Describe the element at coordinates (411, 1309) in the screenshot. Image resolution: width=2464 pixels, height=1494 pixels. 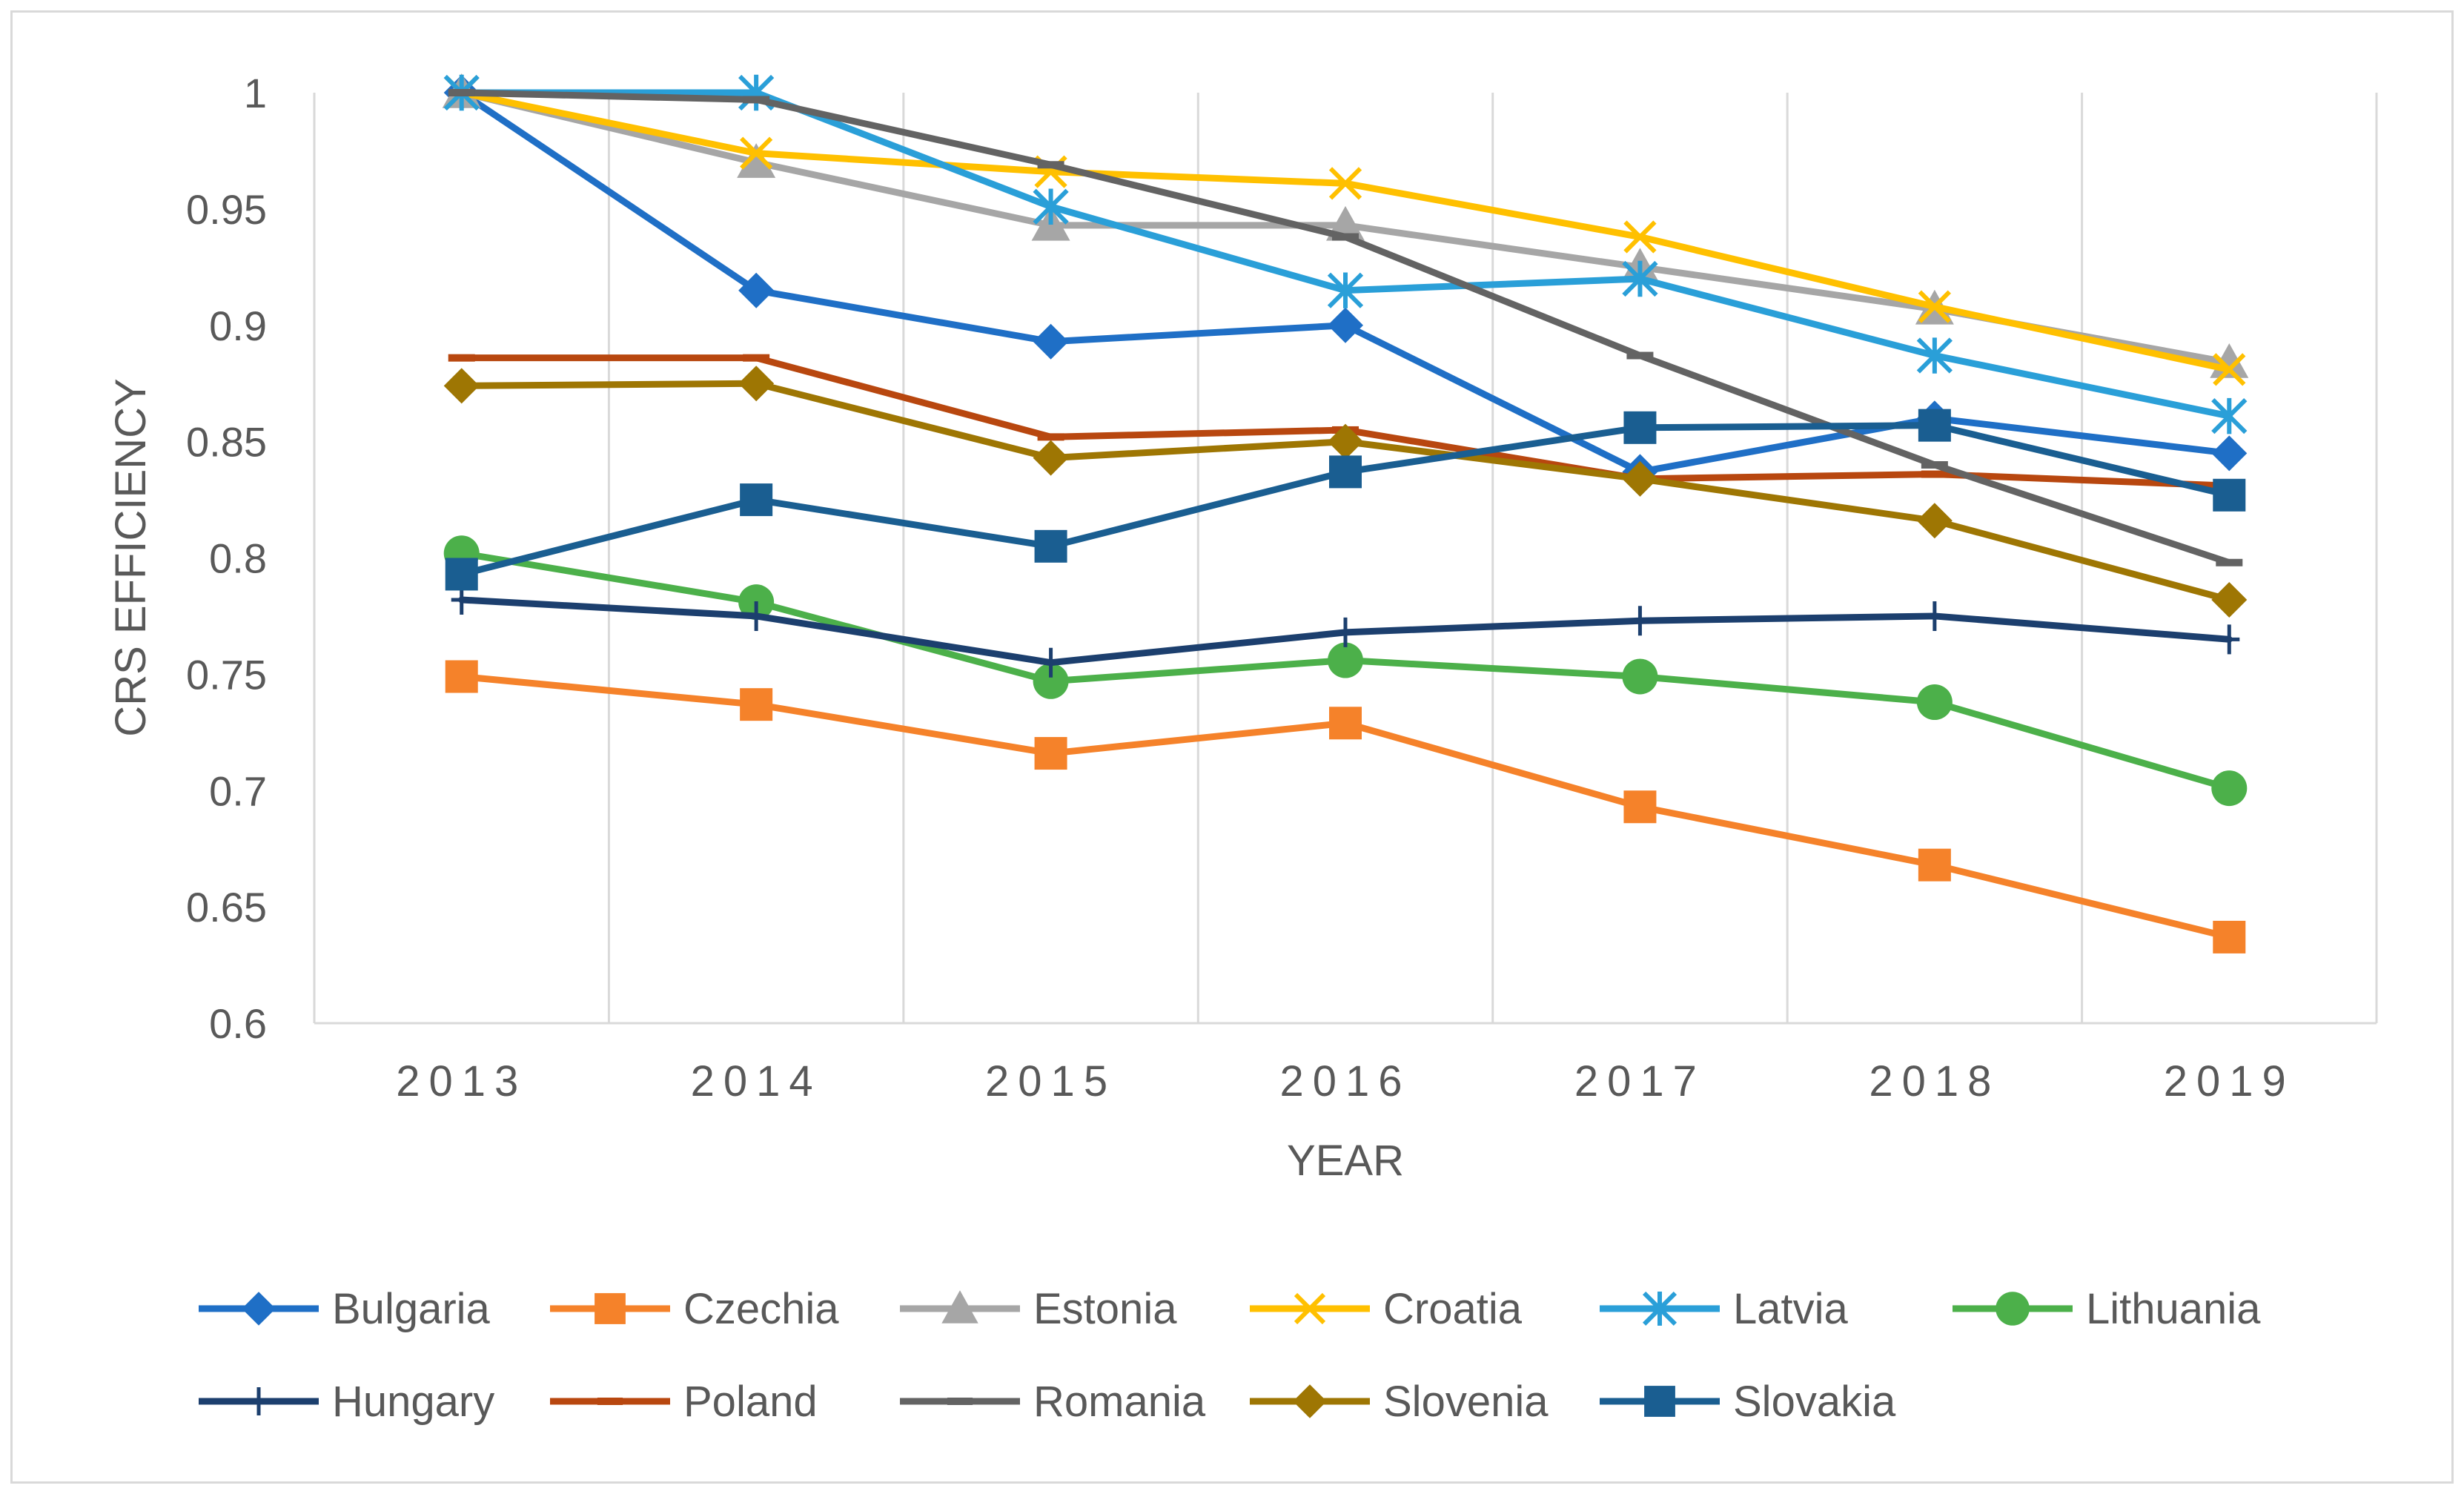
I see `legend-label: Bulgaria` at that location.